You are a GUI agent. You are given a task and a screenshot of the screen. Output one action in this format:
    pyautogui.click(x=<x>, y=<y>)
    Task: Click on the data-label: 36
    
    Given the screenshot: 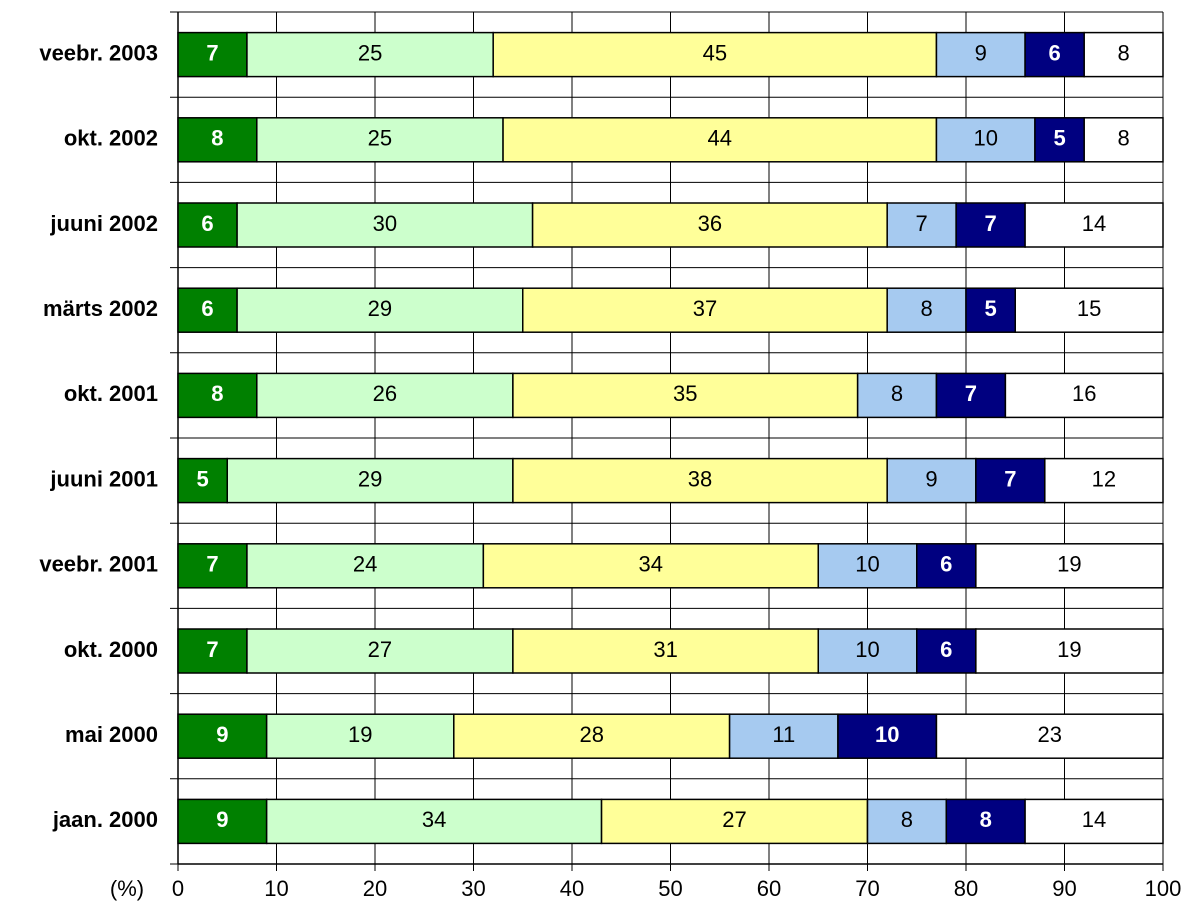 What is the action you would take?
    pyautogui.click(x=710, y=223)
    